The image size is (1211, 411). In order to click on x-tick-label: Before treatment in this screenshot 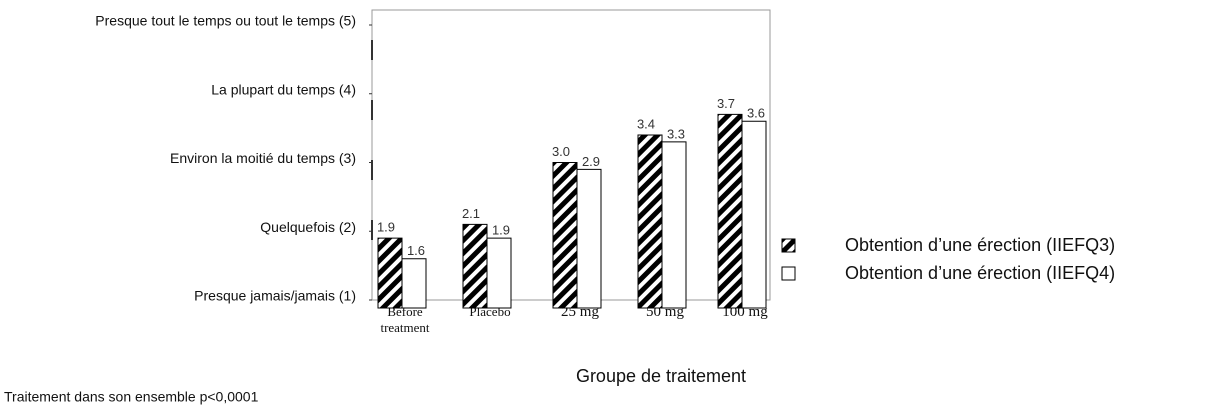, I will do `click(405, 319)`.